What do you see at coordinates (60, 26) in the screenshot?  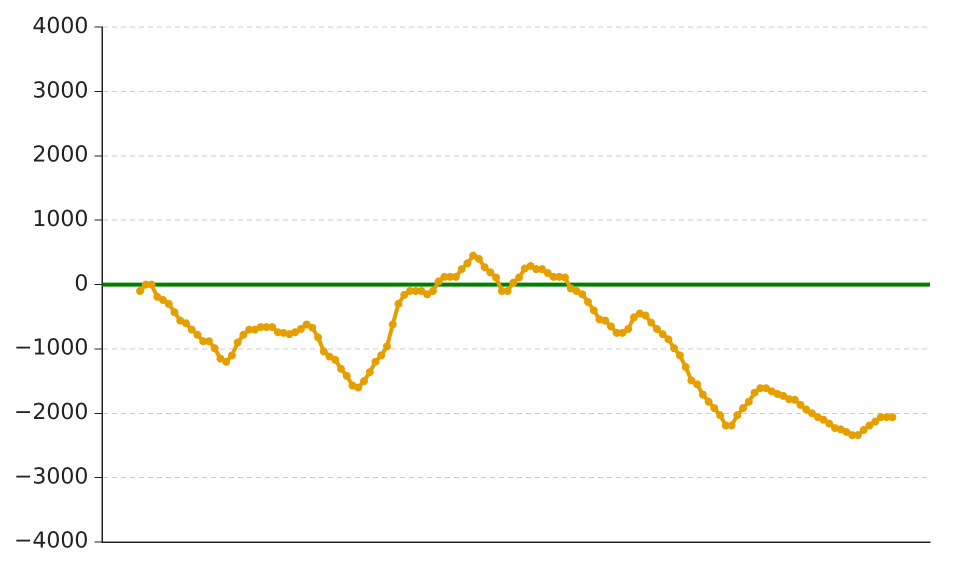 I see `y-tick-label: 4000` at bounding box center [60, 26].